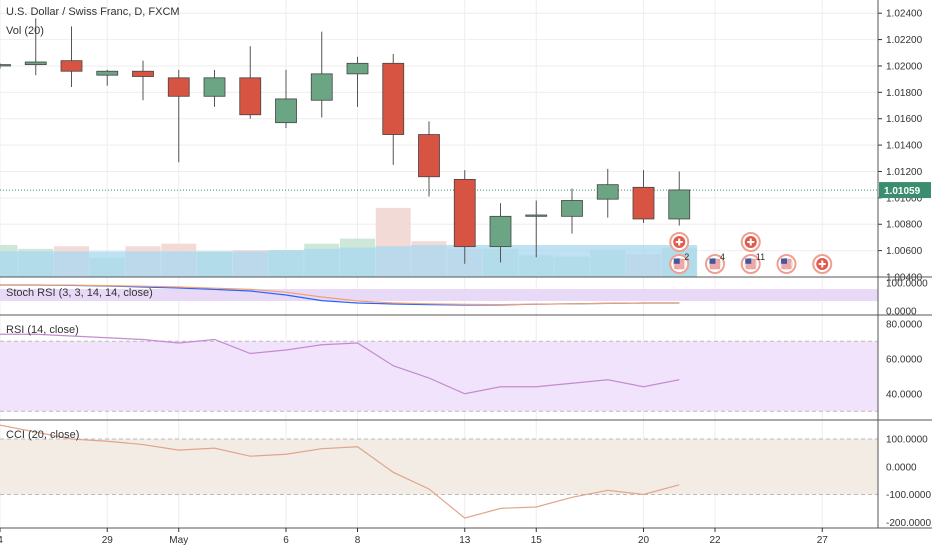 This screenshot has width=932, height=550. I want to click on price-tick-label: 1.02200, so click(904, 40).